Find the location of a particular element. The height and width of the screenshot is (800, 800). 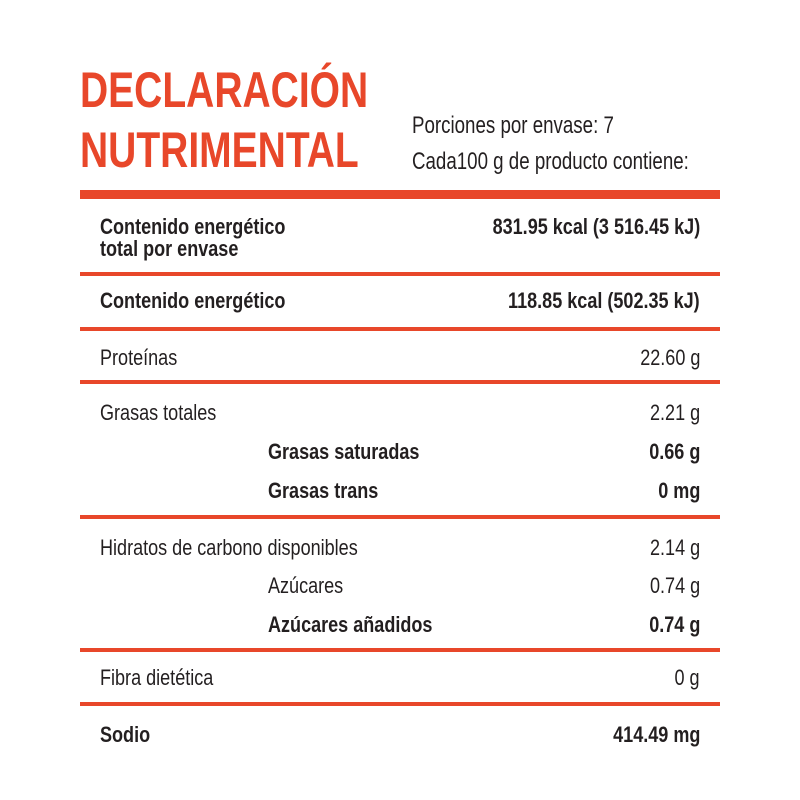

protein-label: Proteínas is located at coordinates (139, 357).